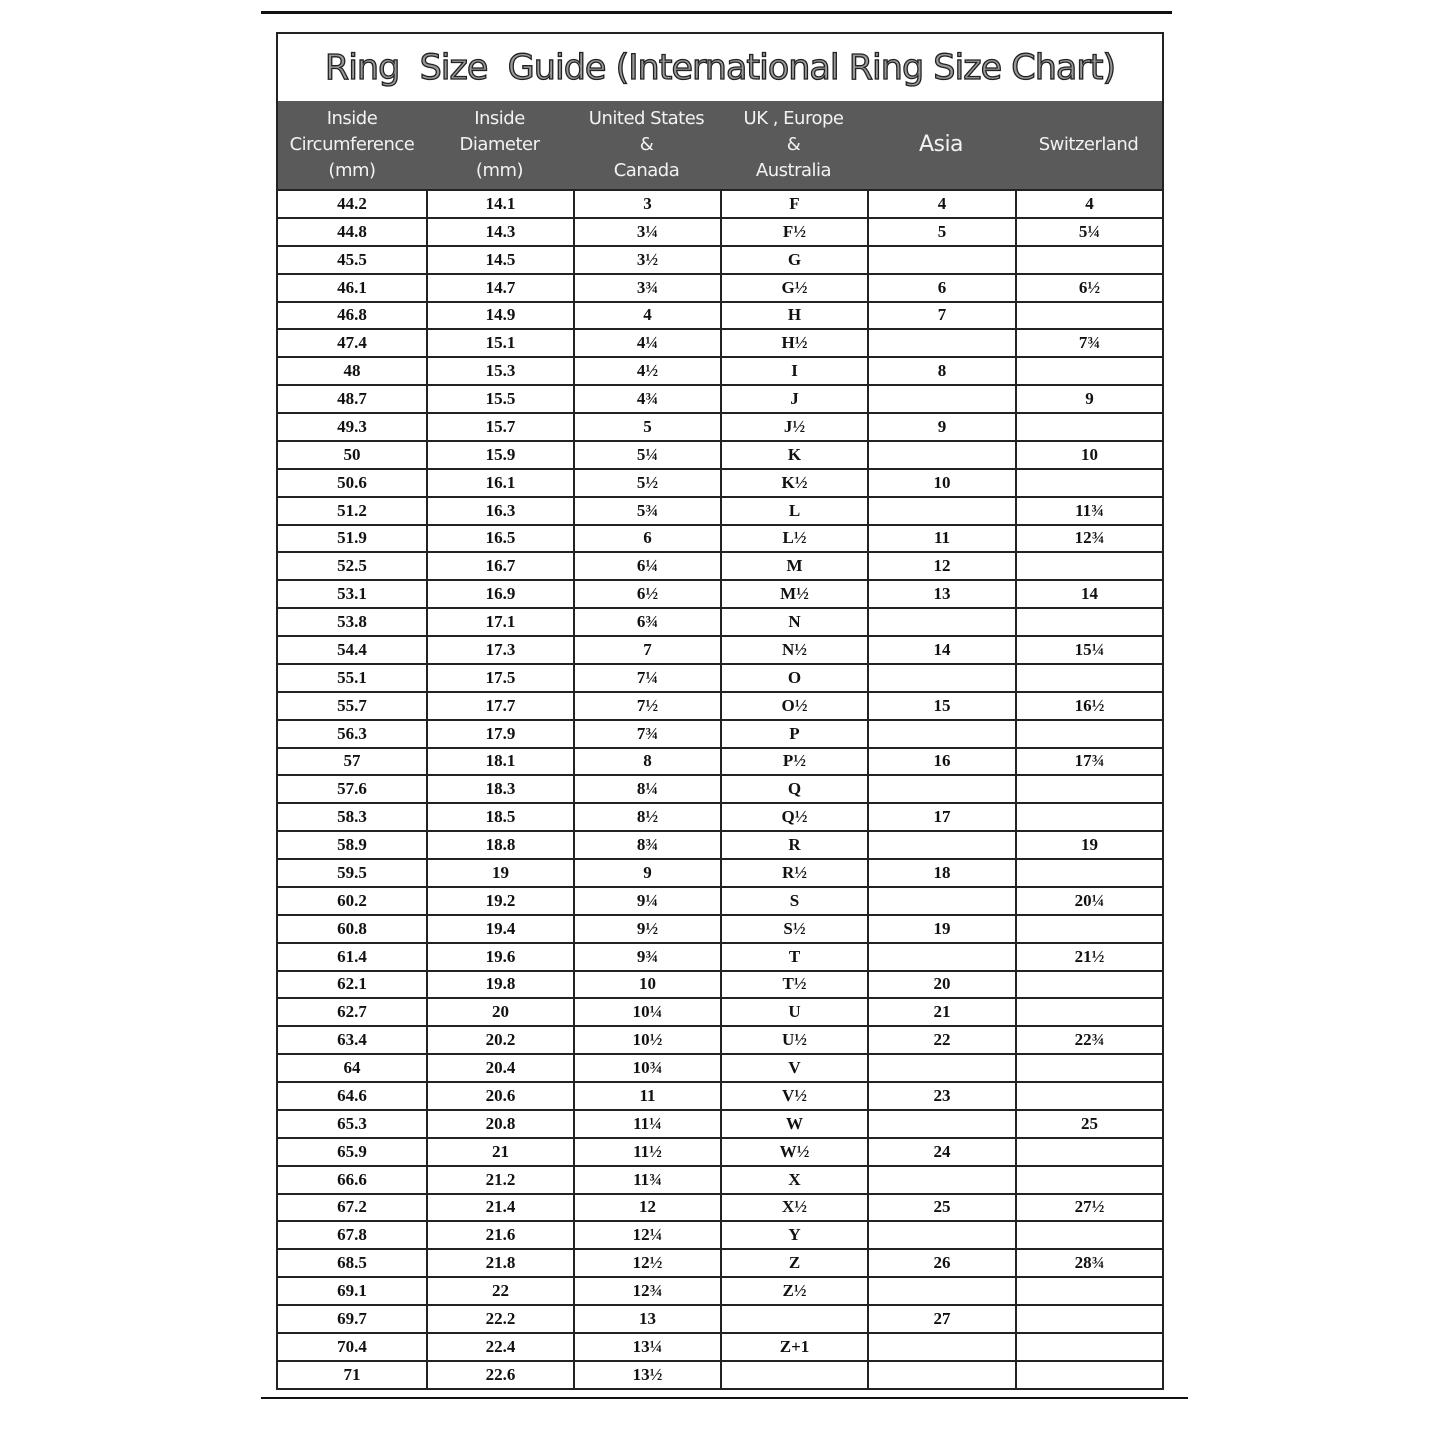  What do you see at coordinates (646, 399) in the screenshot?
I see `cell-us-canada: 4¾` at bounding box center [646, 399].